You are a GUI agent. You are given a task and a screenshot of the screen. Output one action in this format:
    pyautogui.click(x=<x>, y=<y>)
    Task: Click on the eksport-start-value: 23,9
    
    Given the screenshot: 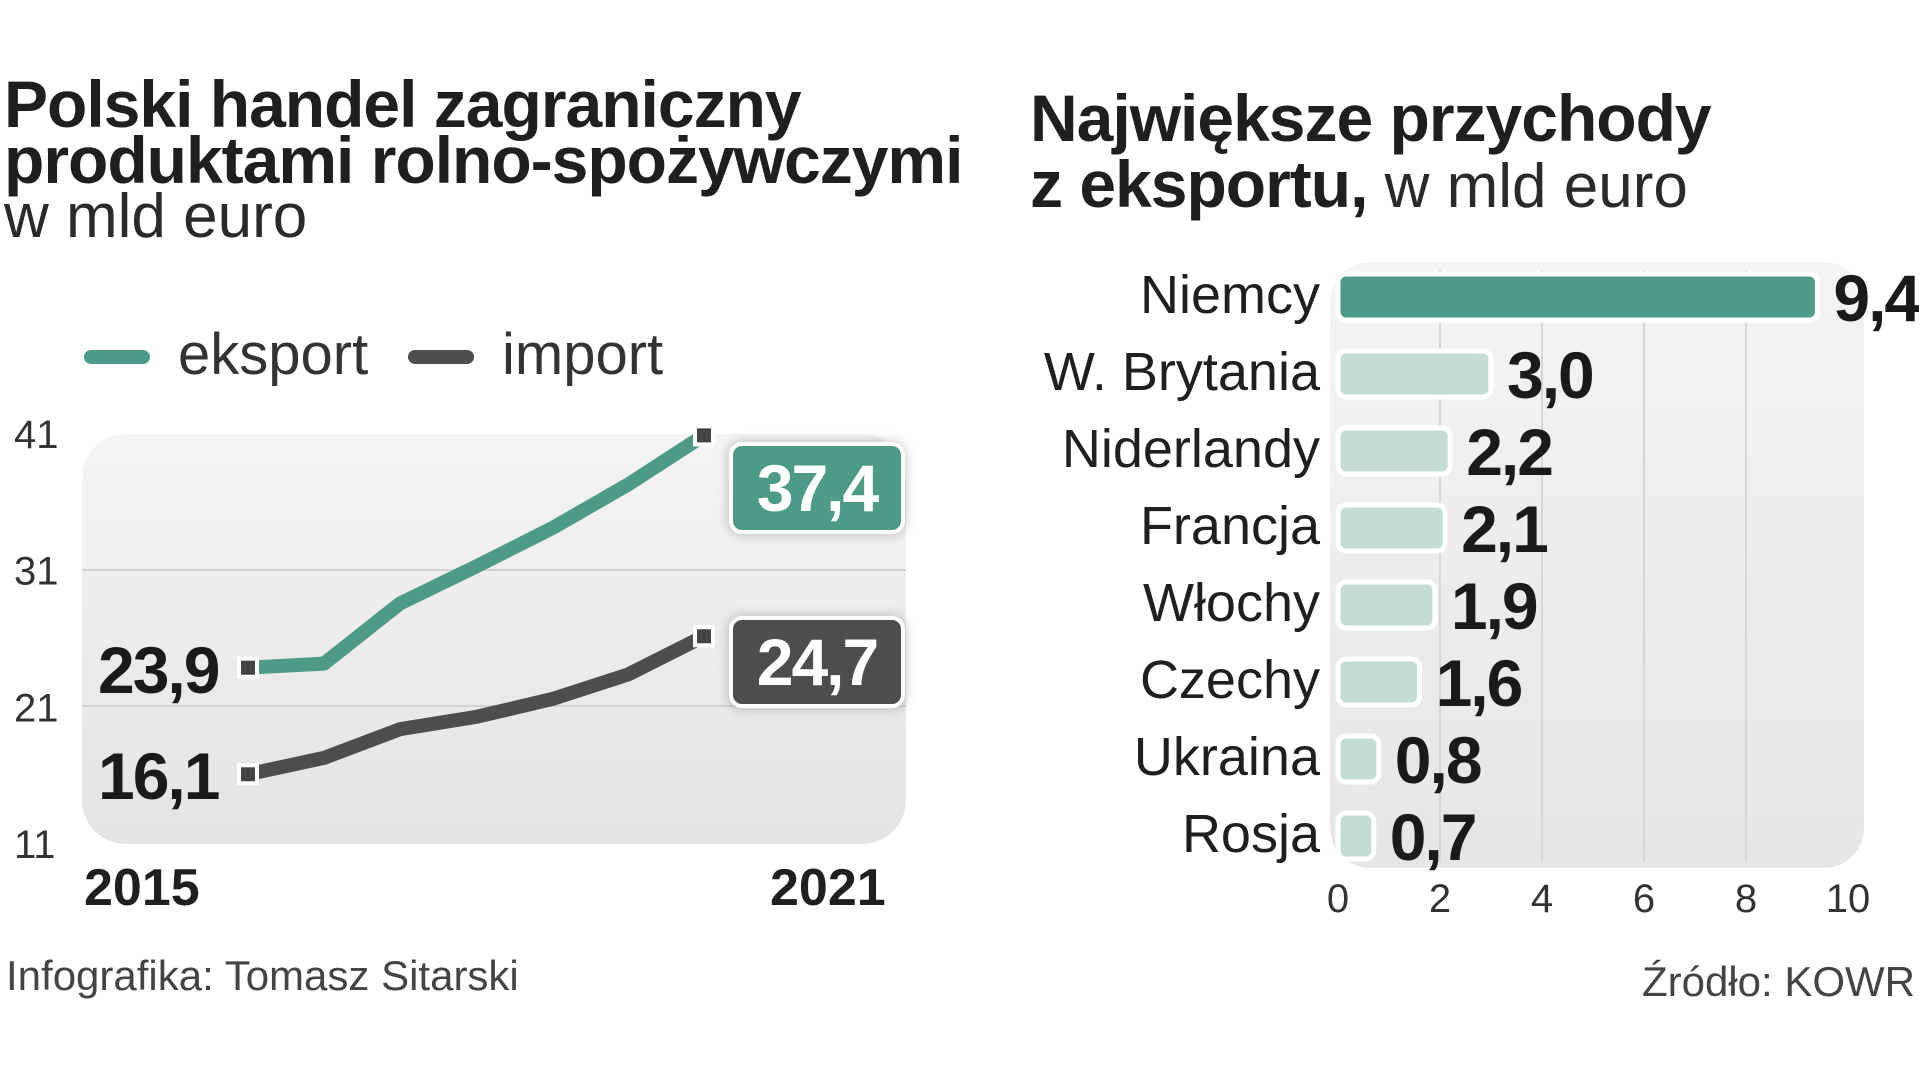 What is the action you would take?
    pyautogui.click(x=159, y=670)
    